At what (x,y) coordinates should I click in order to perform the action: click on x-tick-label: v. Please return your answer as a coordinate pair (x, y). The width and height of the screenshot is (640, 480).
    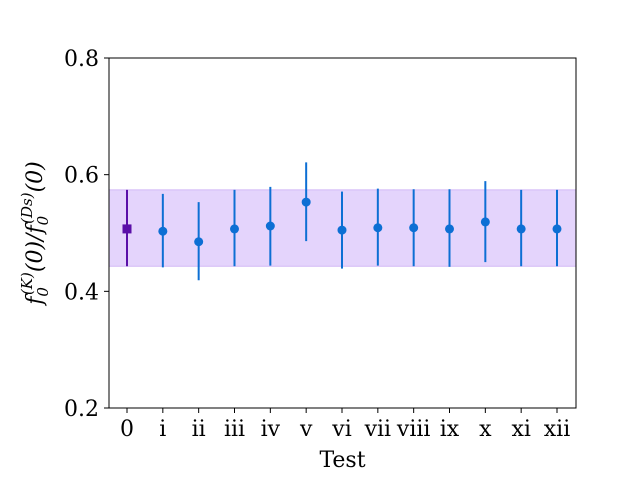
    Looking at the image, I should click on (306, 429).